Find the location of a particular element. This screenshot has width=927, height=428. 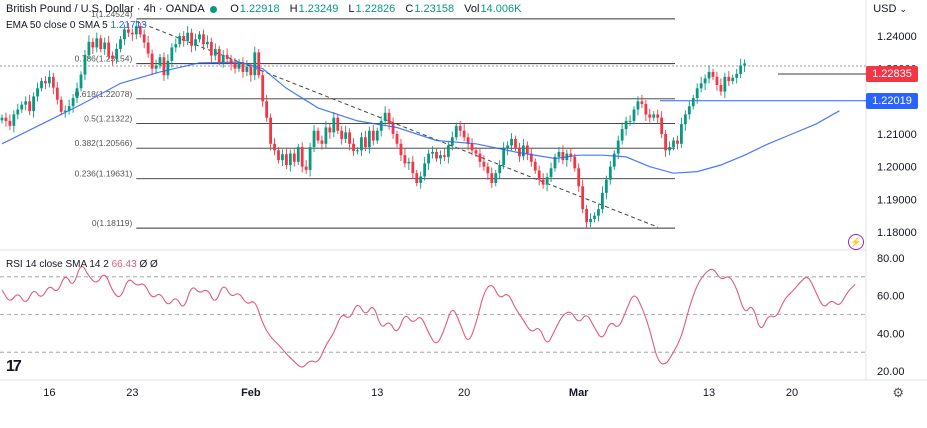

rsi-tick-label: 60.00 is located at coordinates (891, 297).